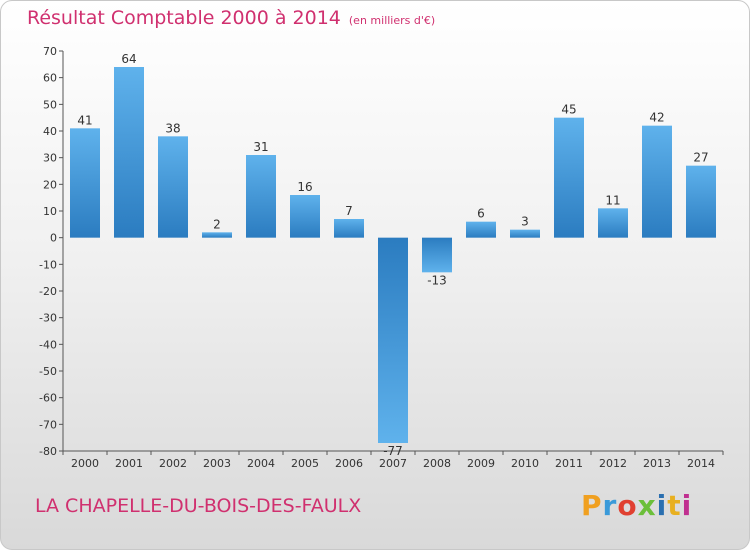  I want to click on y-tick-label: -40, so click(48, 344).